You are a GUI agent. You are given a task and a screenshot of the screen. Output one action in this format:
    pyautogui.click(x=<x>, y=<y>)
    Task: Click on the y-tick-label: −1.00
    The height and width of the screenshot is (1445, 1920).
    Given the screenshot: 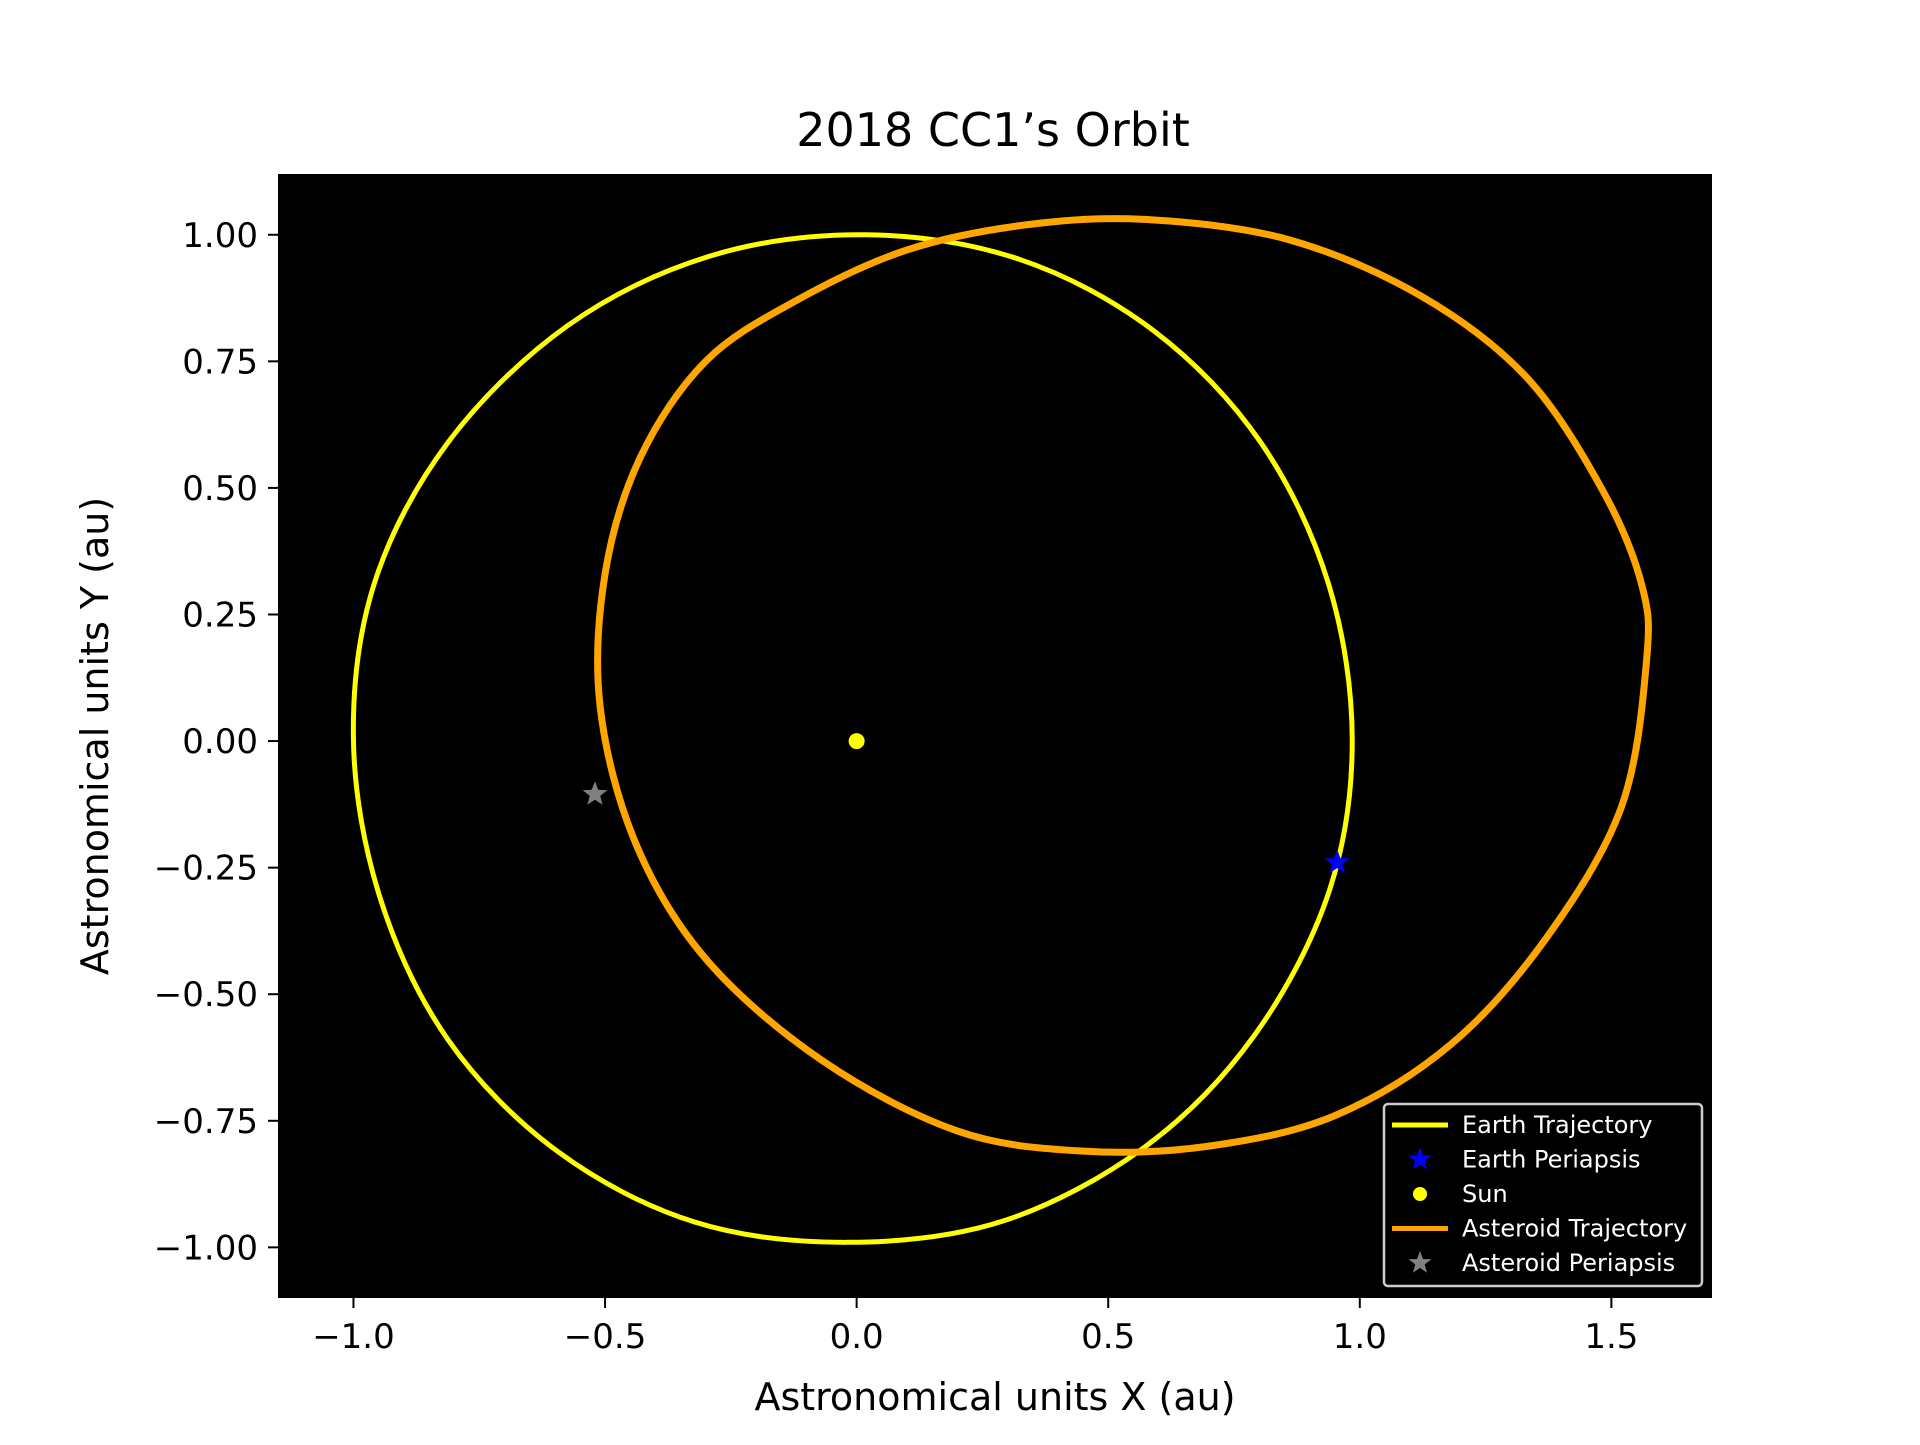 What is the action you would take?
    pyautogui.click(x=206, y=1248)
    